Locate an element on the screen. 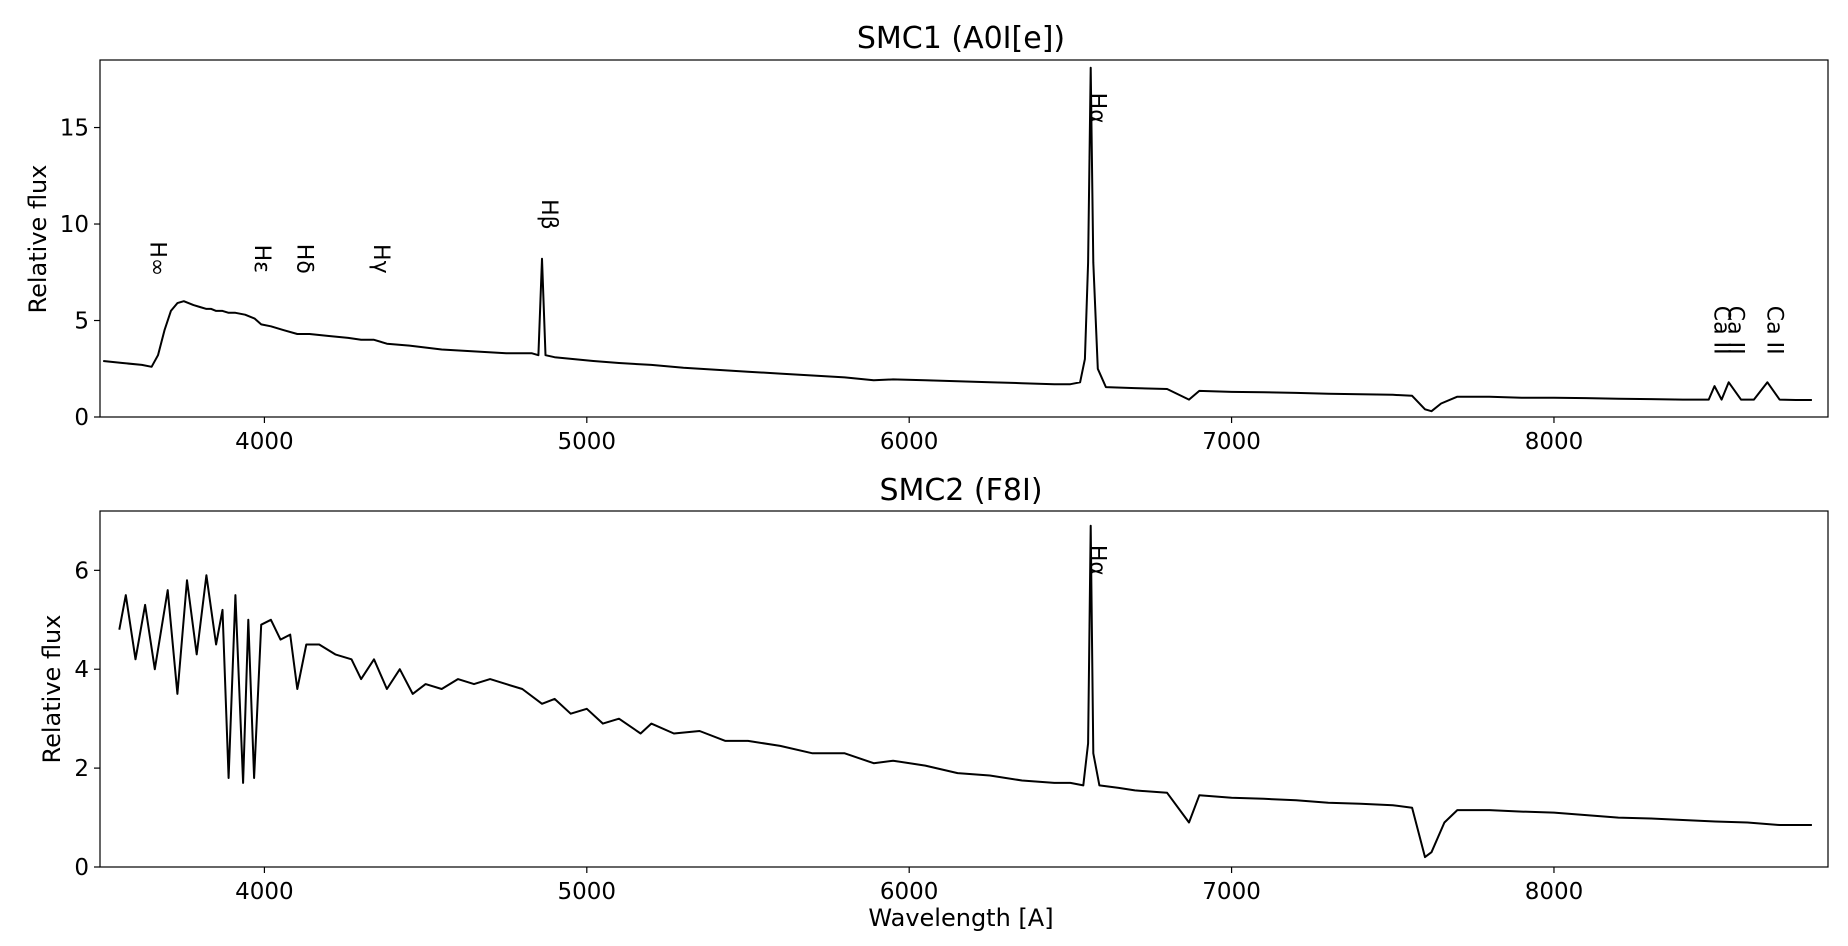 This screenshot has height=946, width=1848. chart-title-smc1: SMC1 (A0I[e]) is located at coordinates (961, 38).